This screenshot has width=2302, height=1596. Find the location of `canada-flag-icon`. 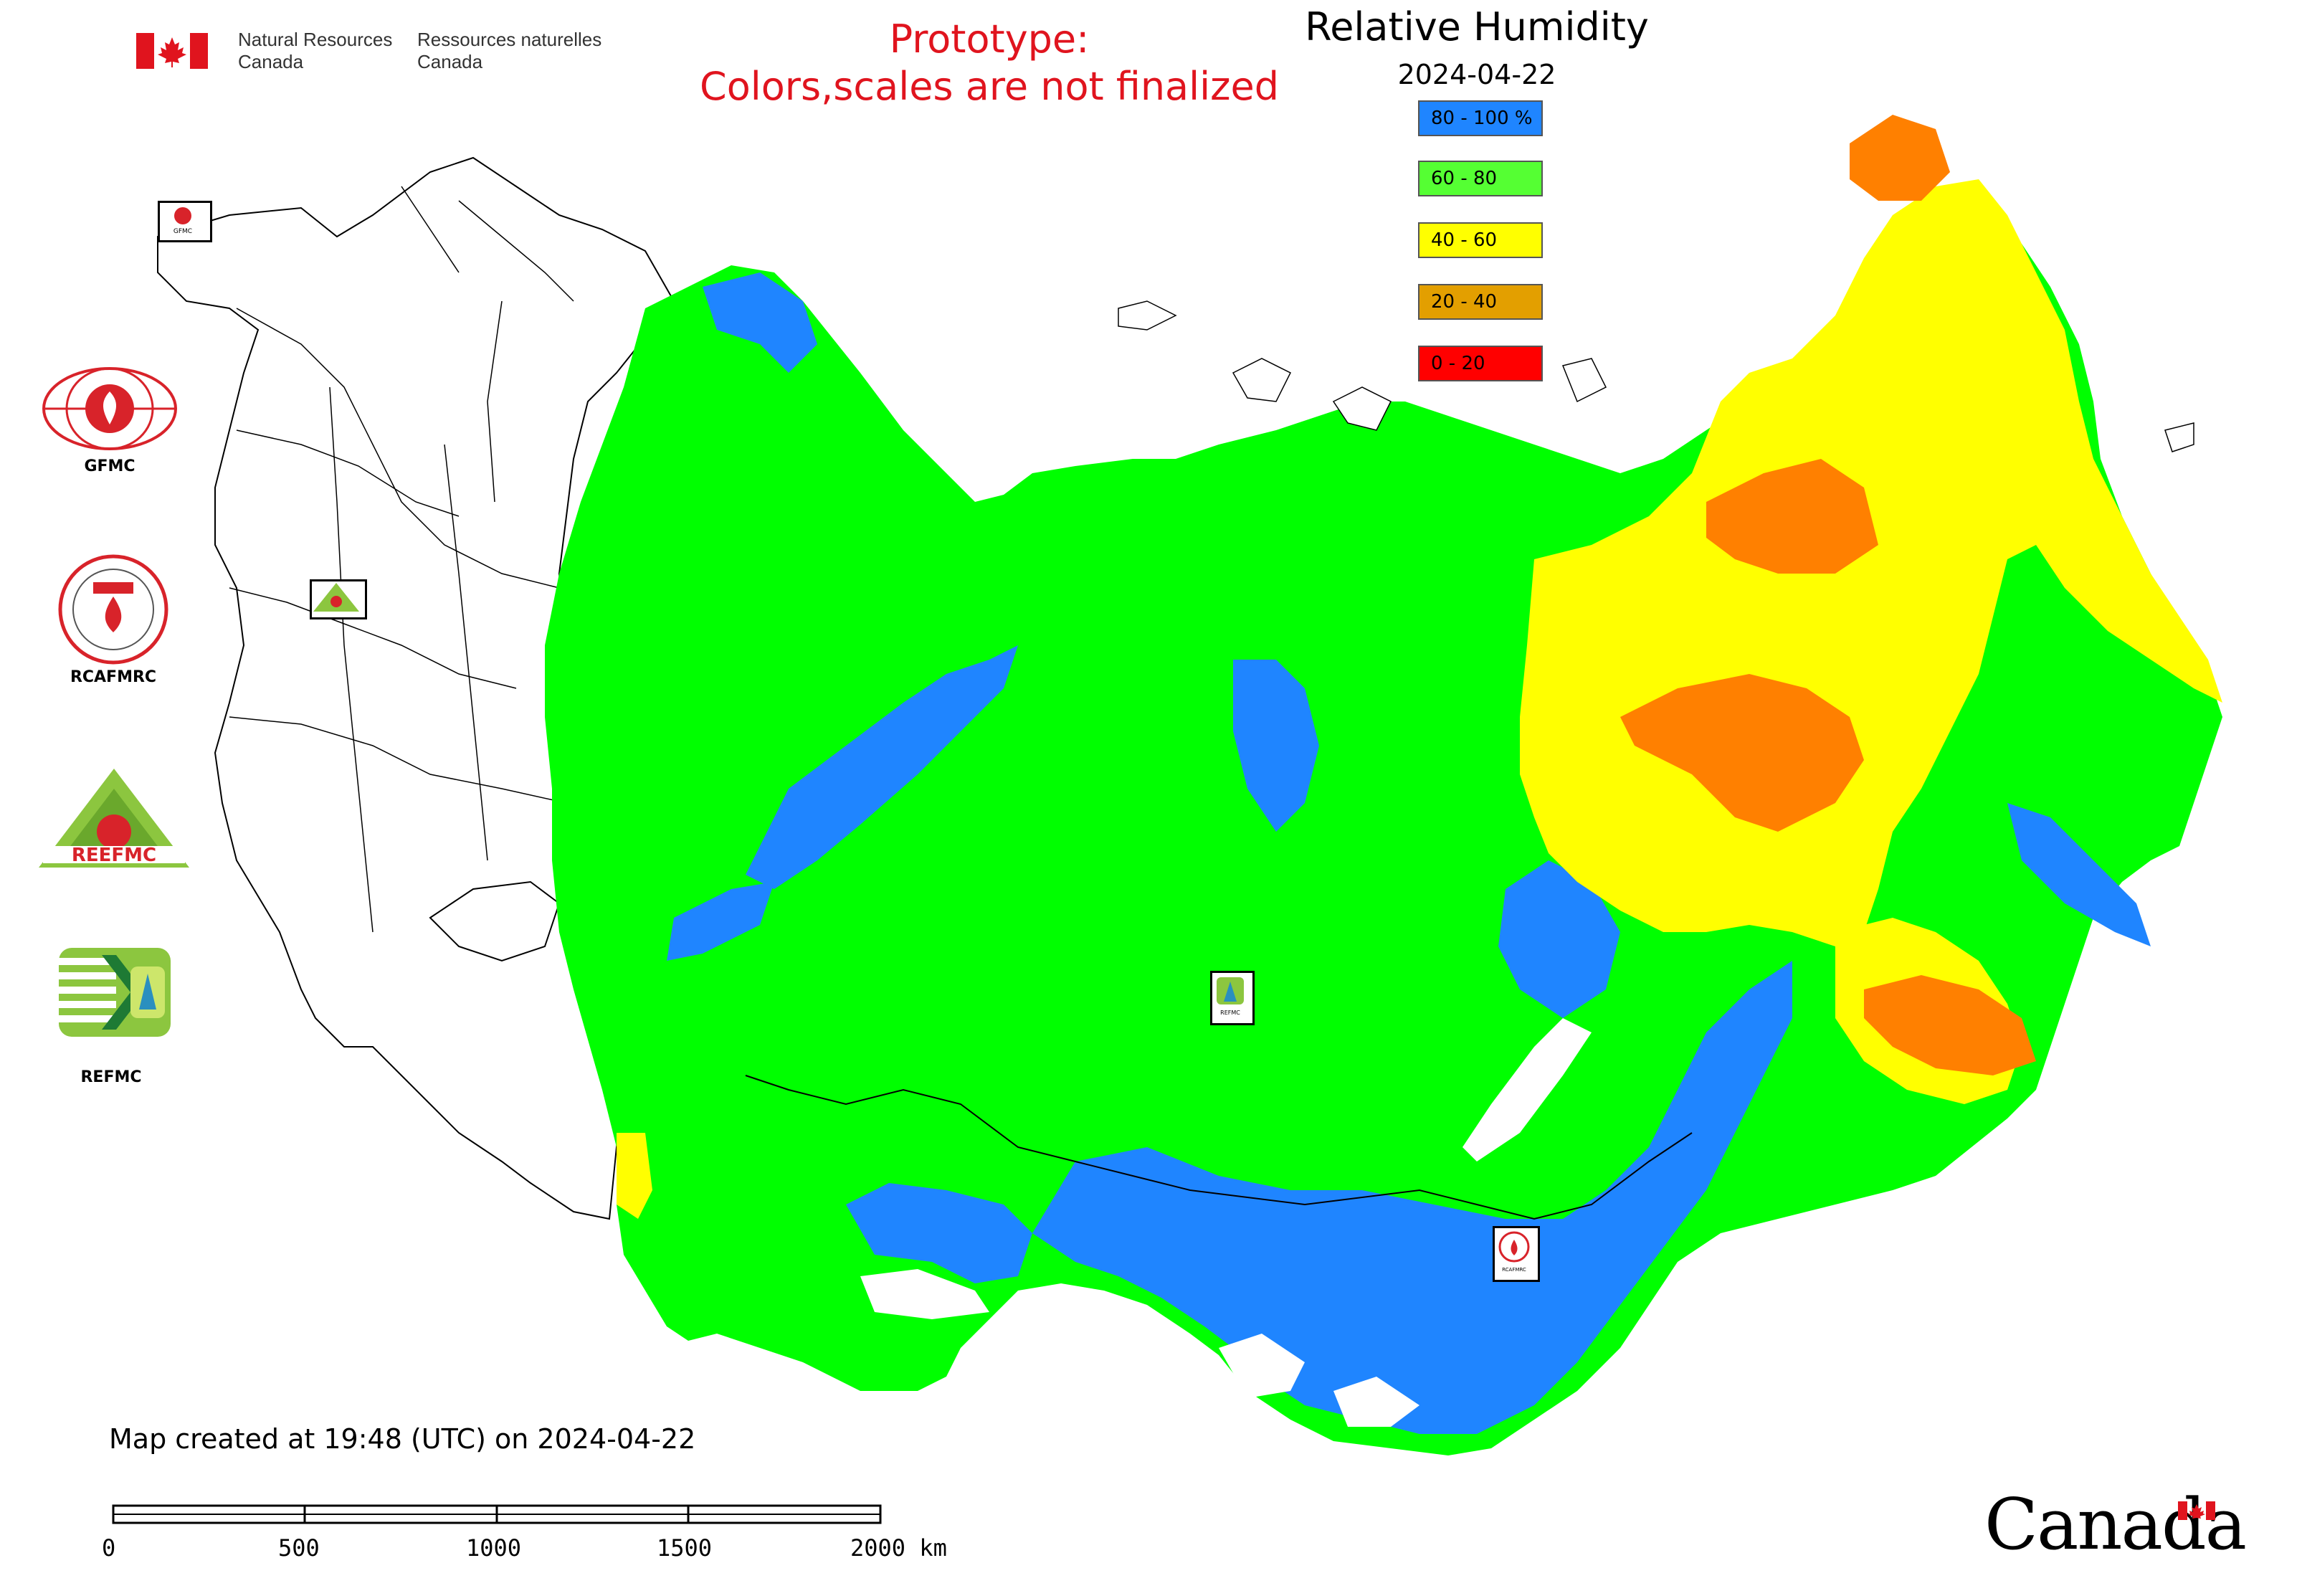

canada-flag-icon is located at coordinates (172, 51).